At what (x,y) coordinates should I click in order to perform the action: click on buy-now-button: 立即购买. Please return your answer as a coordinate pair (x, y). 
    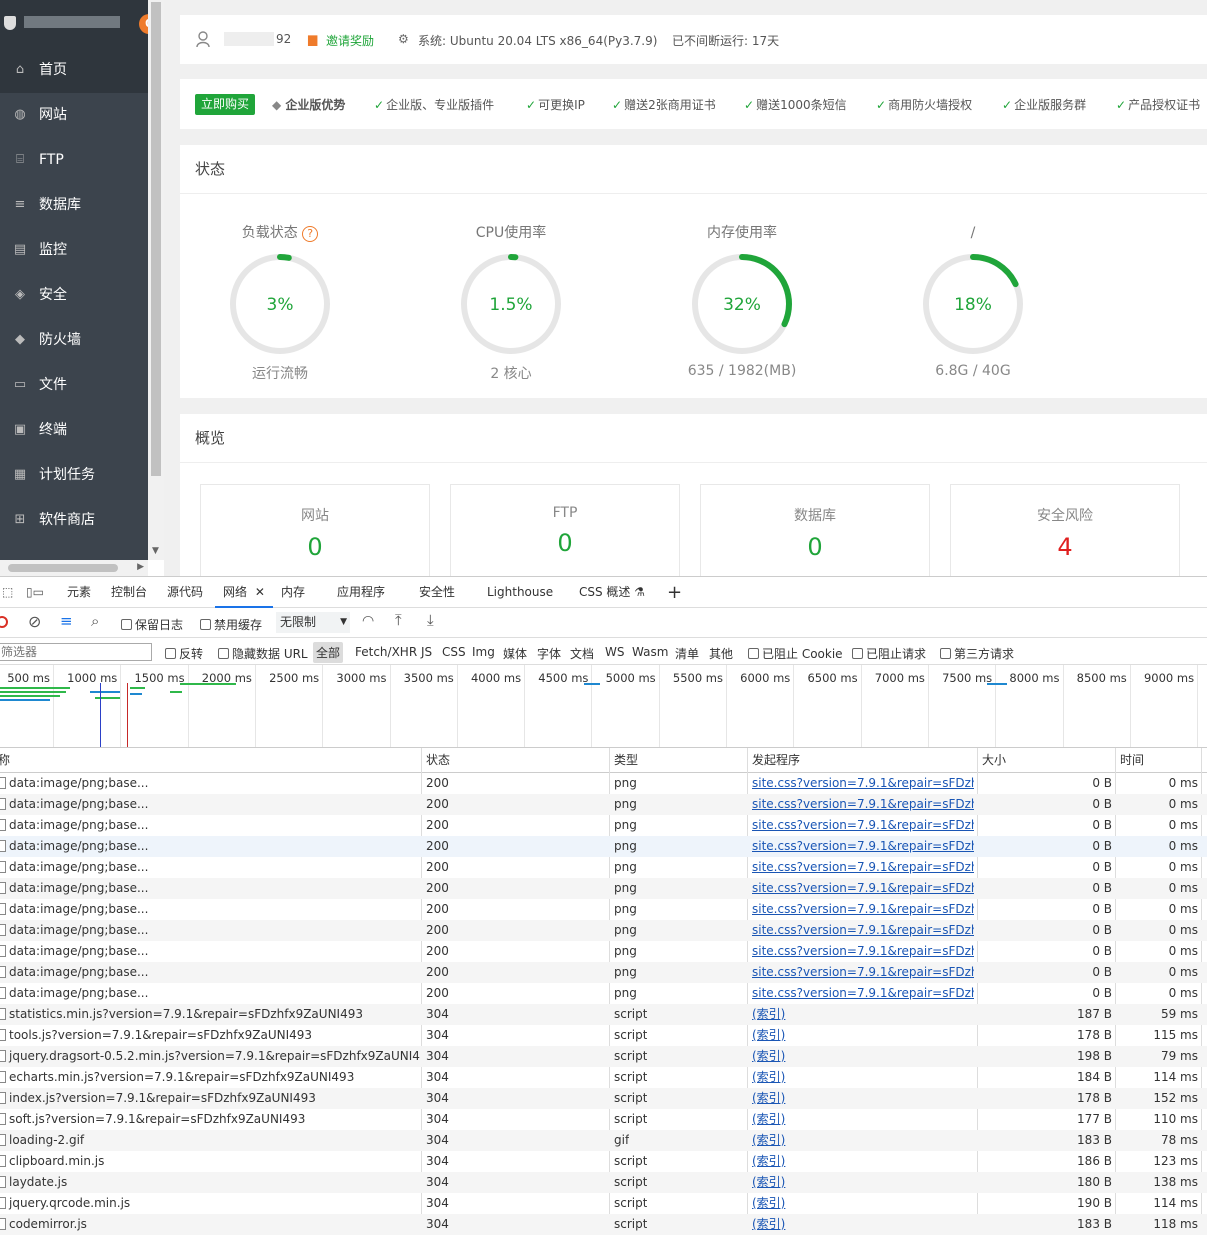
    Looking at the image, I should click on (225, 104).